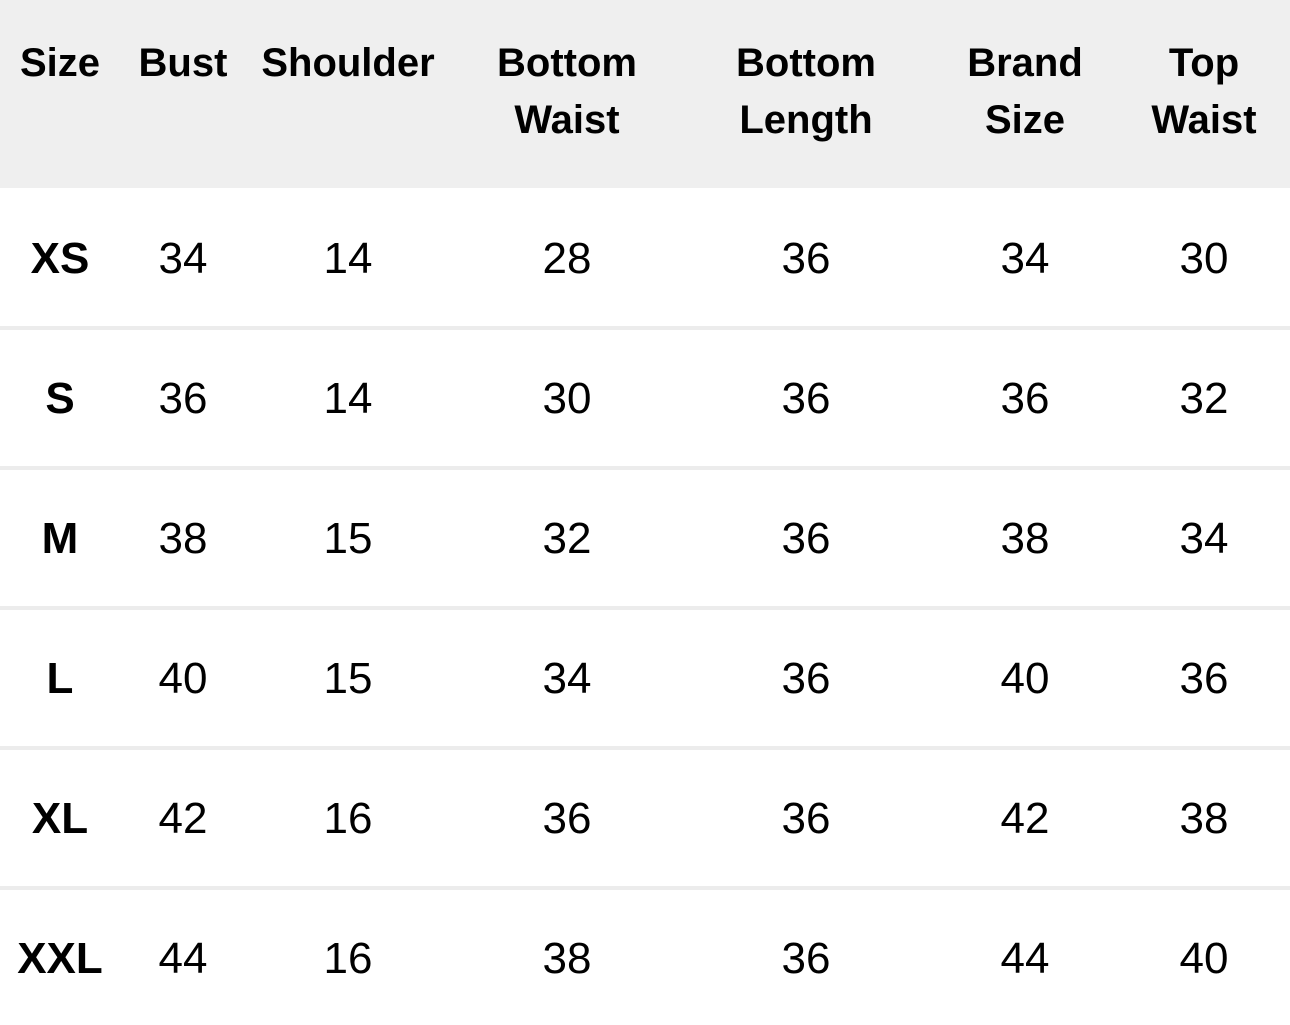 The image size is (1290, 1025). I want to click on column-header: Top, so click(1204, 63).